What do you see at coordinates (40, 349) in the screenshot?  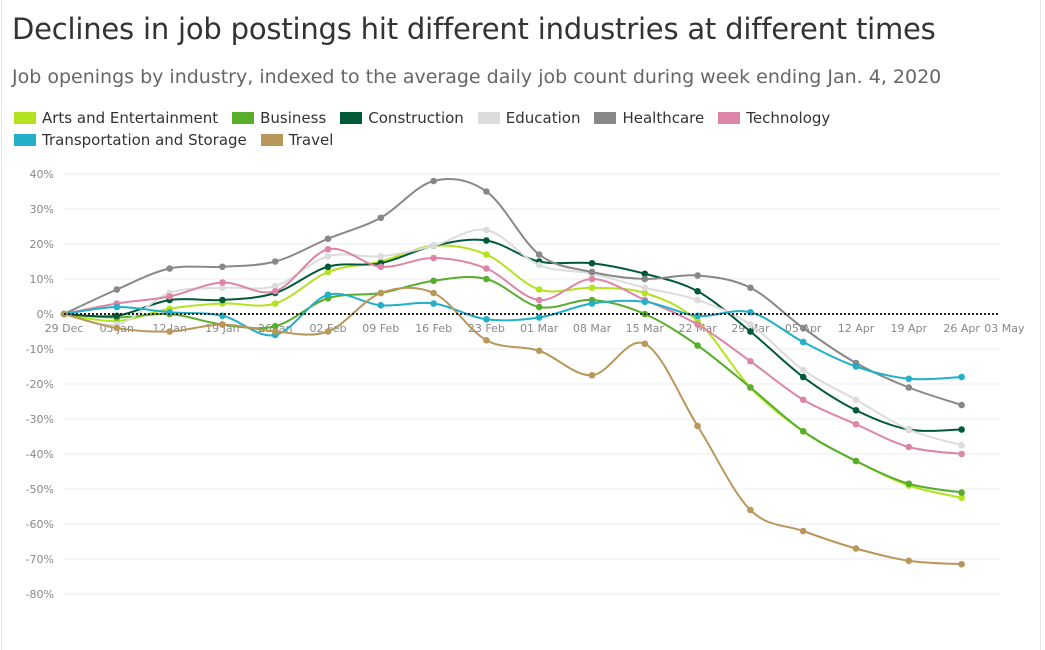 I see `y-tick-label: -10%` at bounding box center [40, 349].